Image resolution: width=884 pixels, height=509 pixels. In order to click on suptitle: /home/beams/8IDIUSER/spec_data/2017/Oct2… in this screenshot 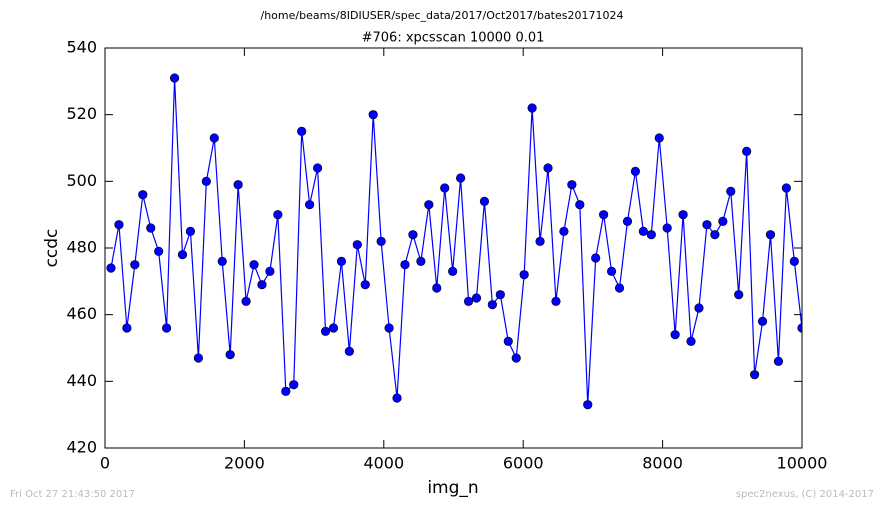, I will do `click(442, 15)`.